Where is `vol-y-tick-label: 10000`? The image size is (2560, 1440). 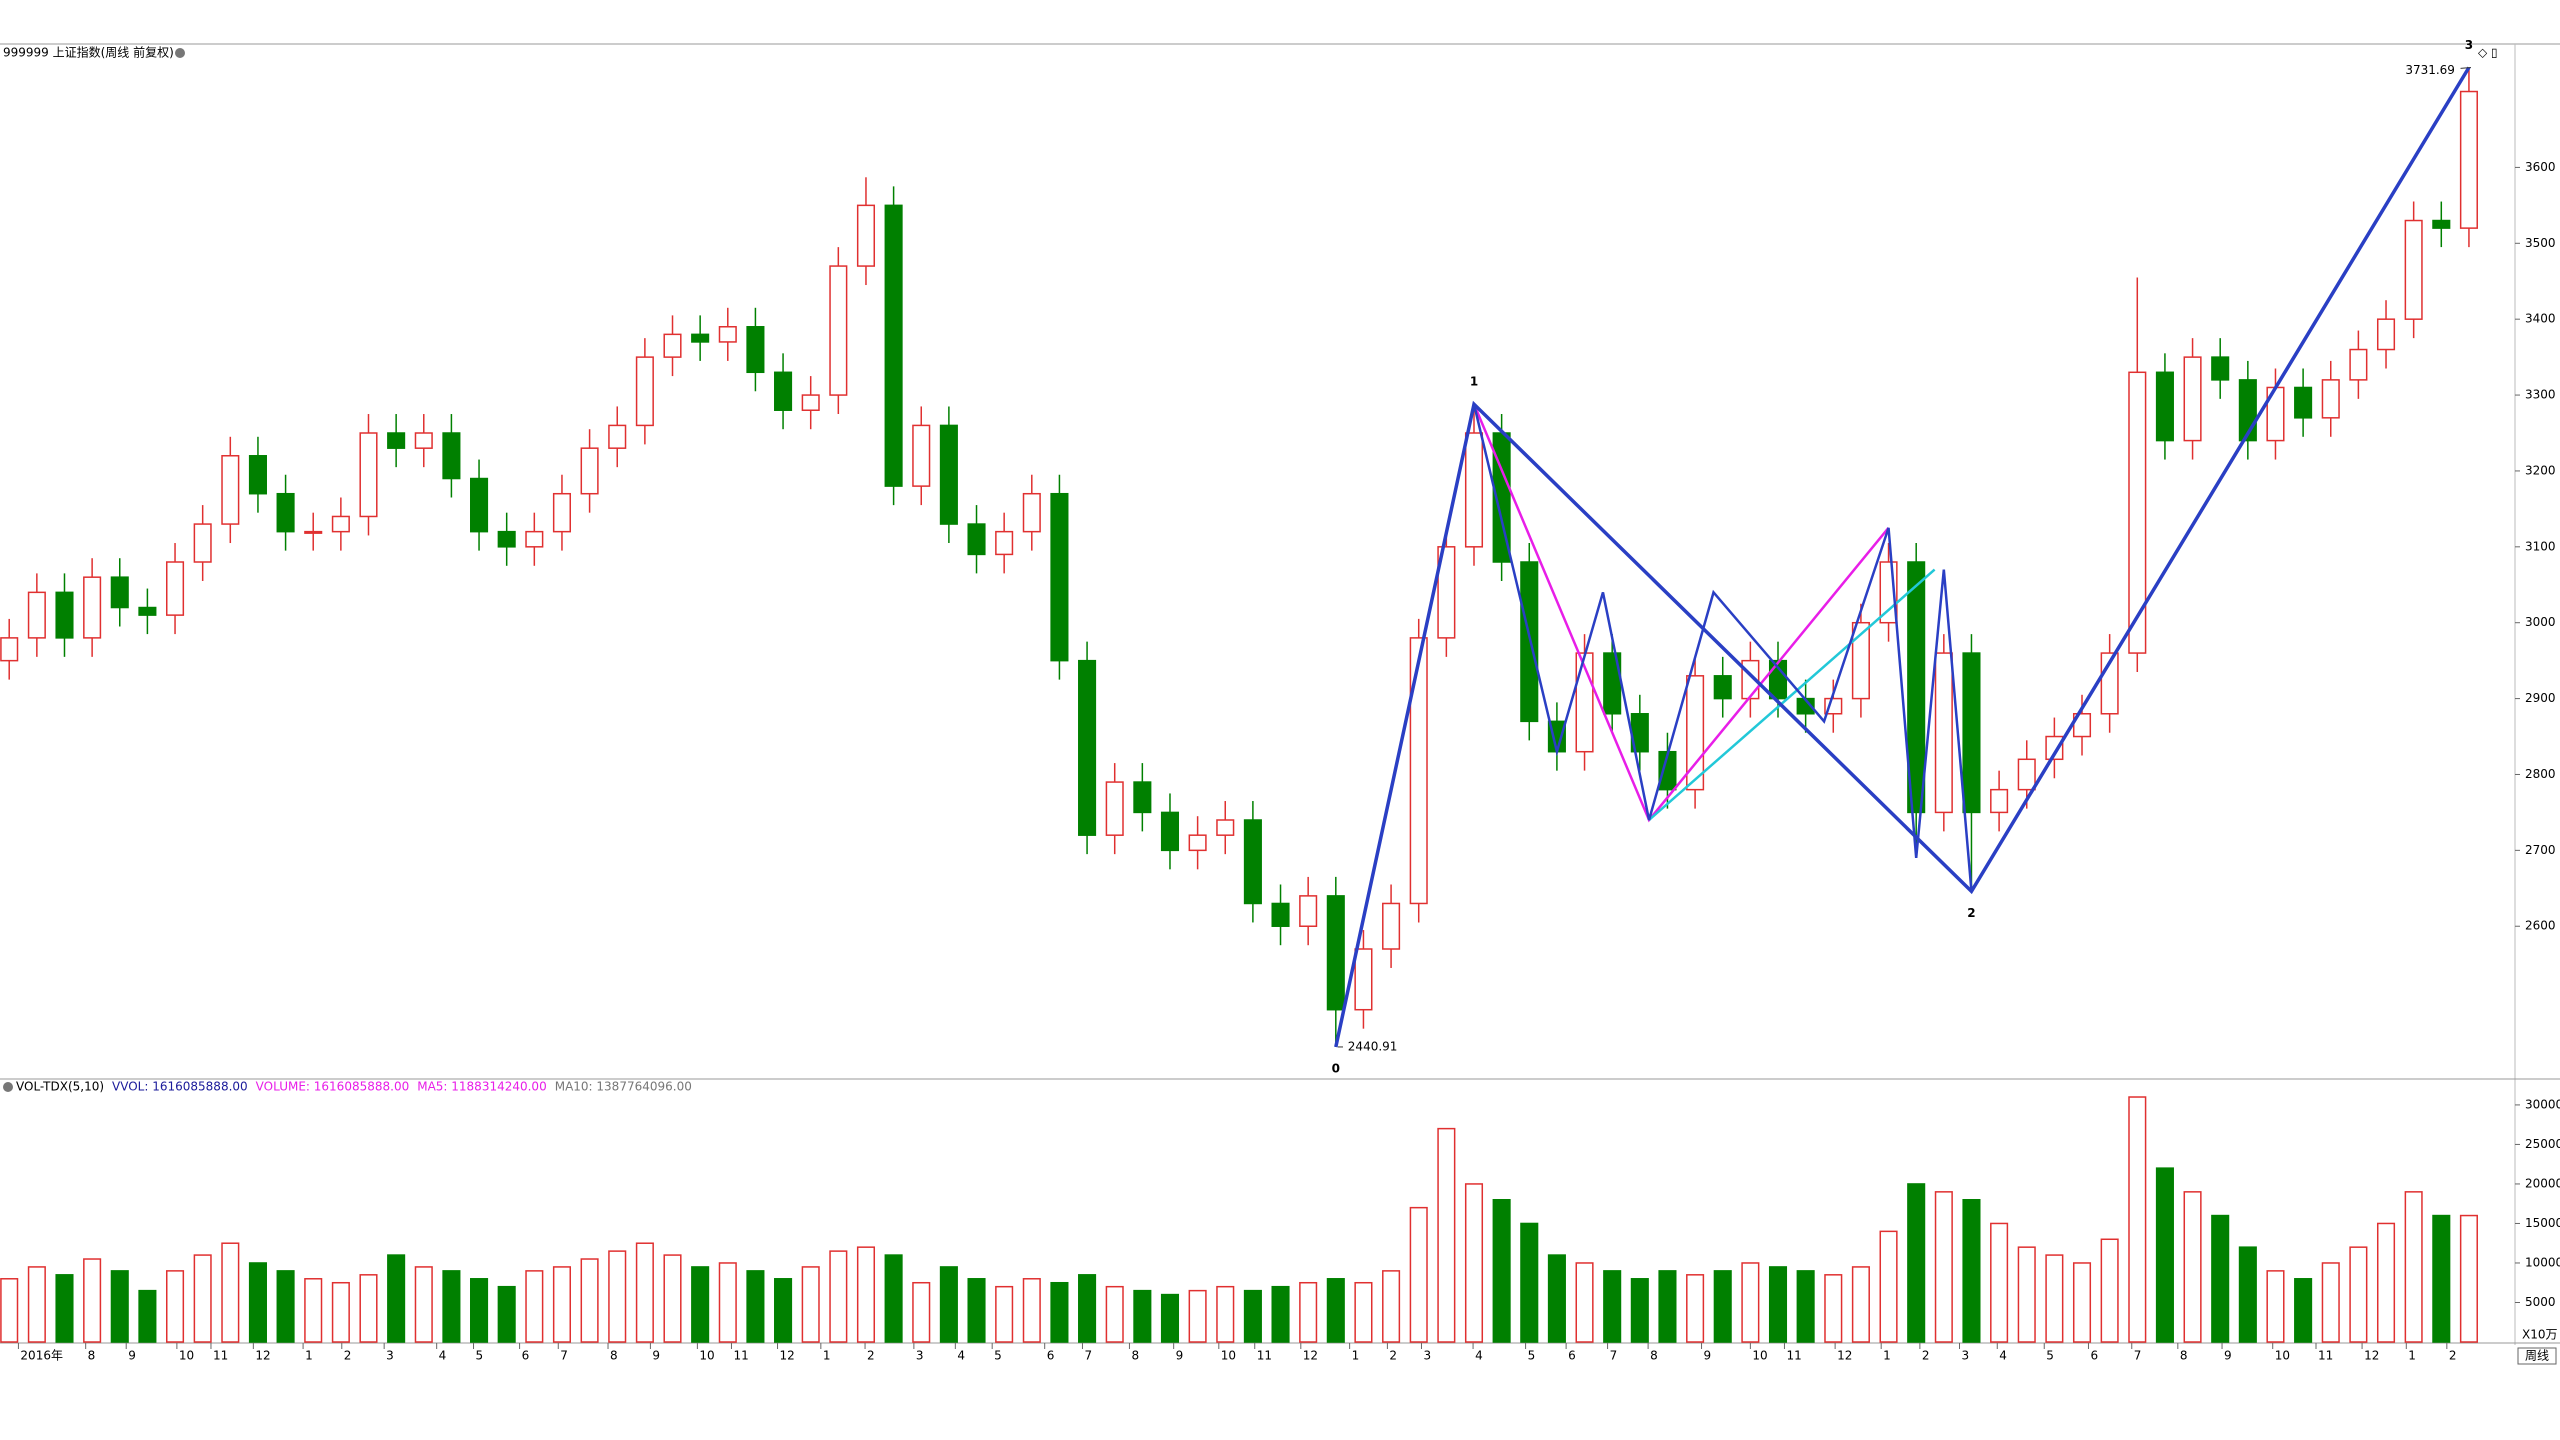
vol-y-tick-label: 10000 is located at coordinates (2542, 1262).